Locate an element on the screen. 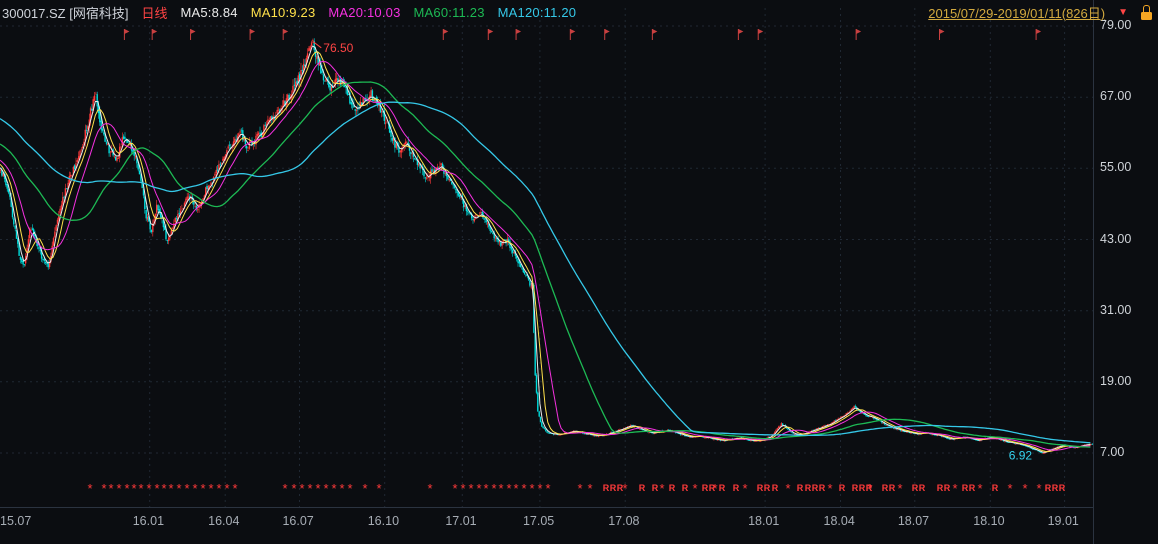 The image size is (1158, 544). time-tick-label: 17.05 is located at coordinates (538, 521).